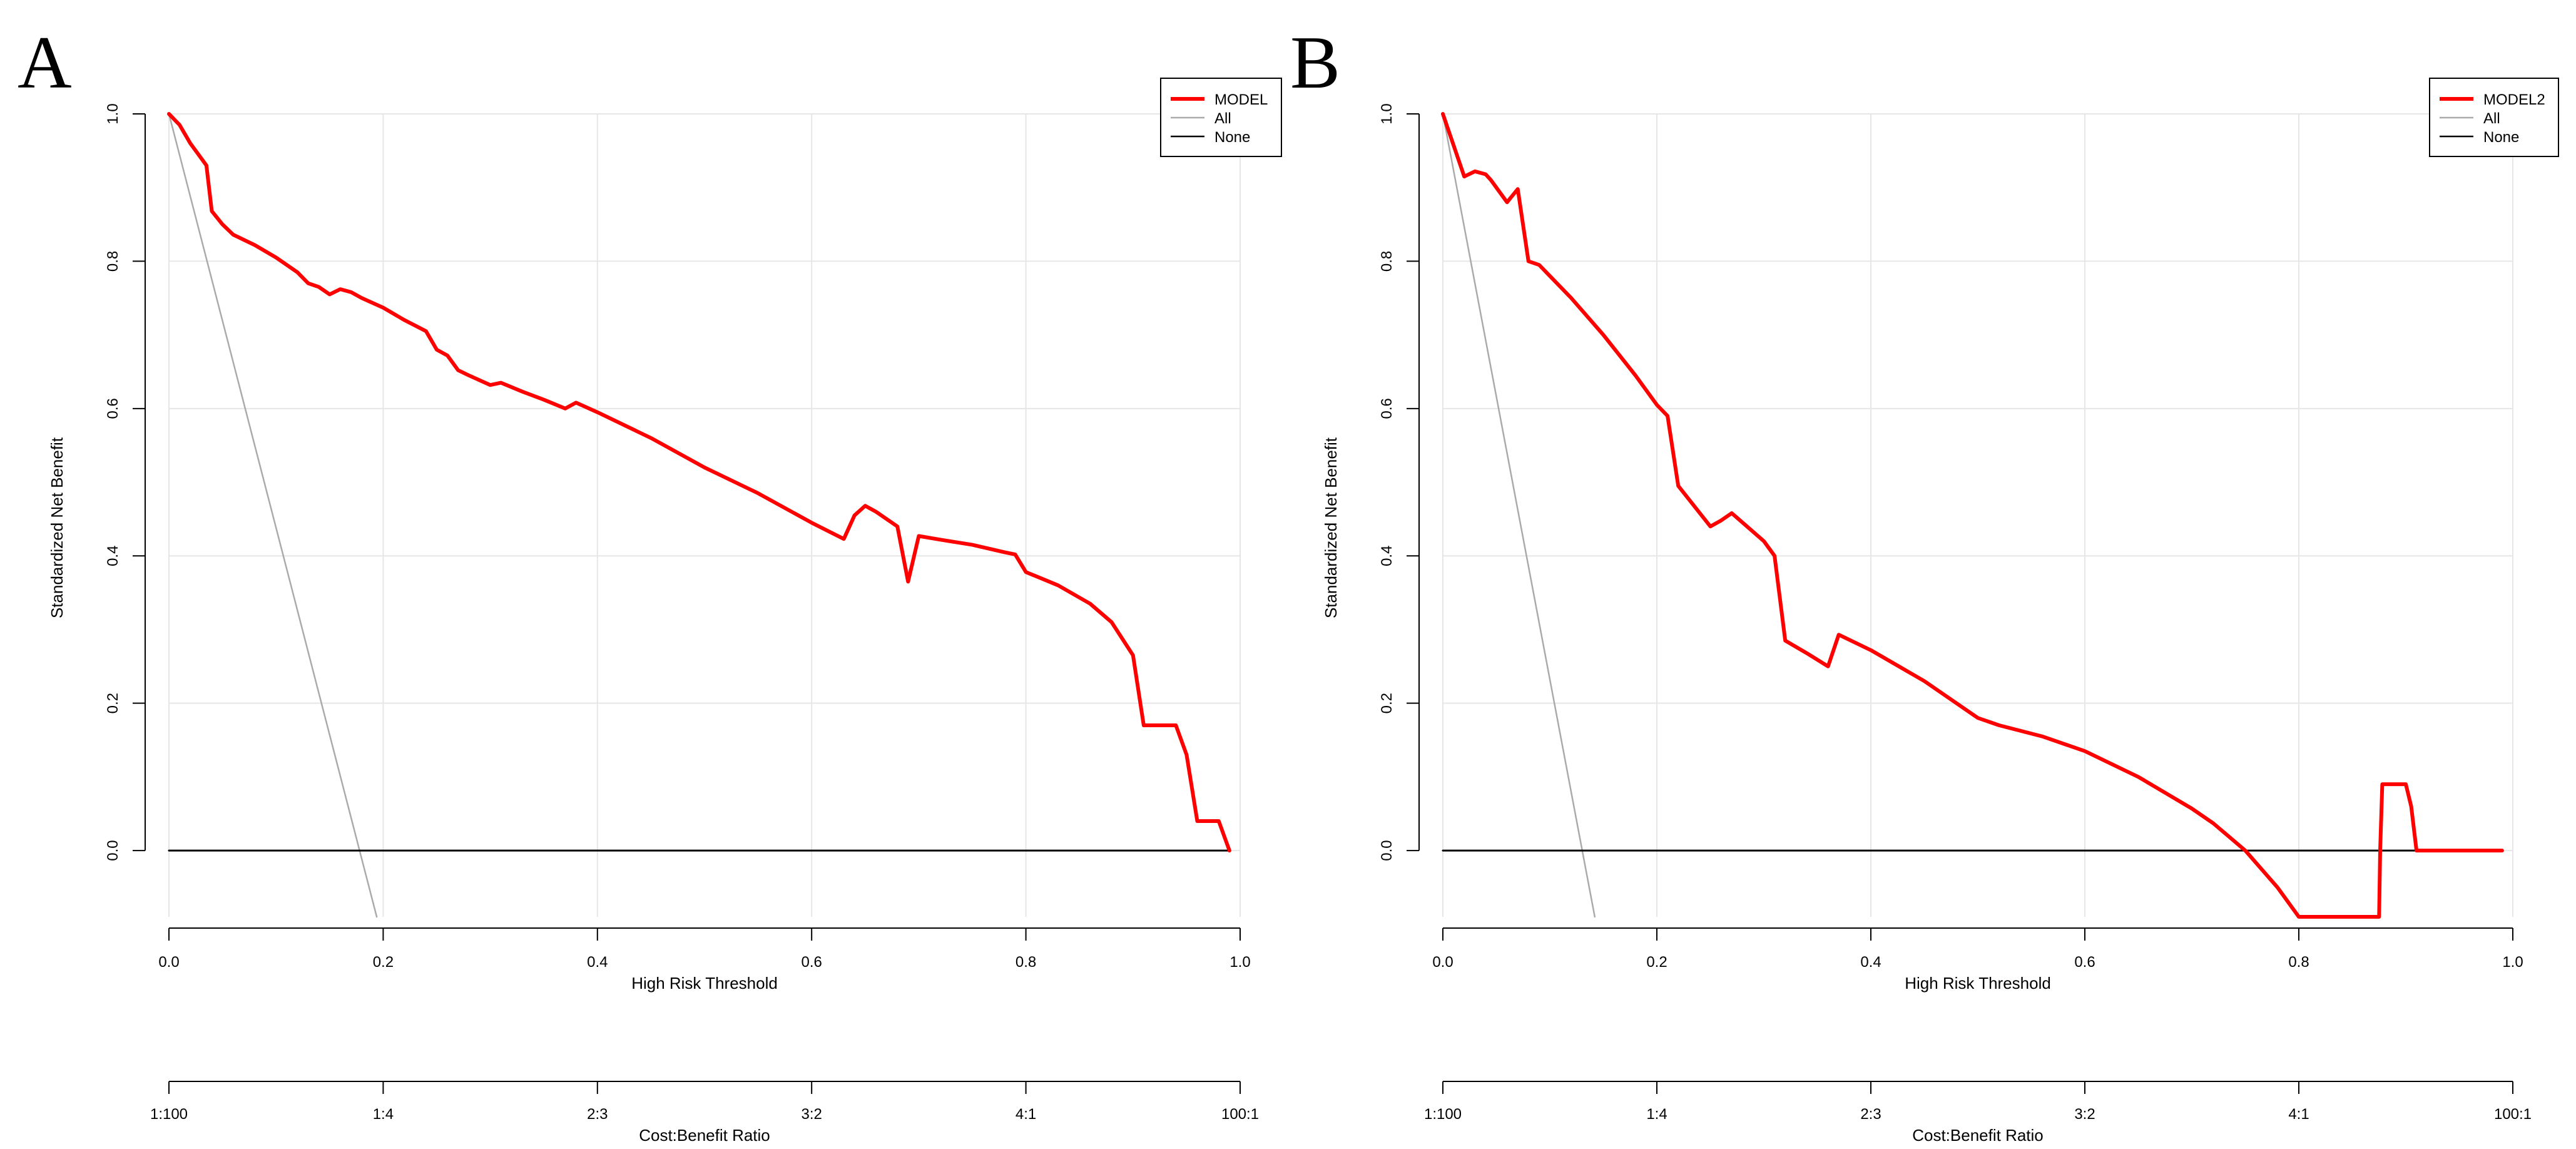  Describe the element at coordinates (2512, 962) in the screenshot. I see `panel-b-x-tick-label-5: 1.0` at that location.